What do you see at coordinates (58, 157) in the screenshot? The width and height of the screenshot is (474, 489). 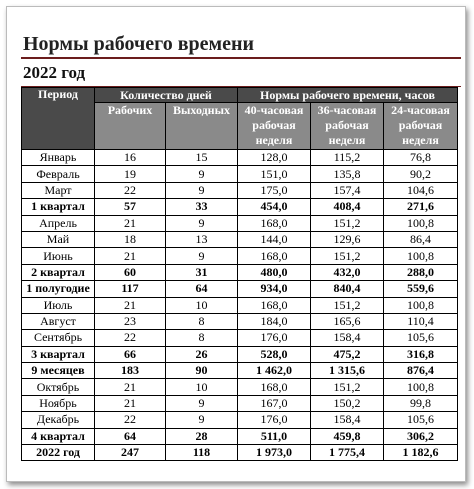 I see `cell: Январь` at bounding box center [58, 157].